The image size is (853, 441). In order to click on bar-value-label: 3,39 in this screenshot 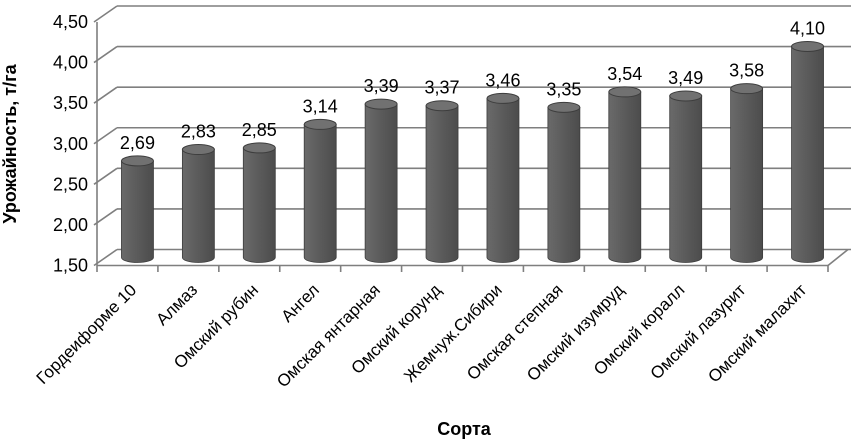, I will do `click(381, 86)`.